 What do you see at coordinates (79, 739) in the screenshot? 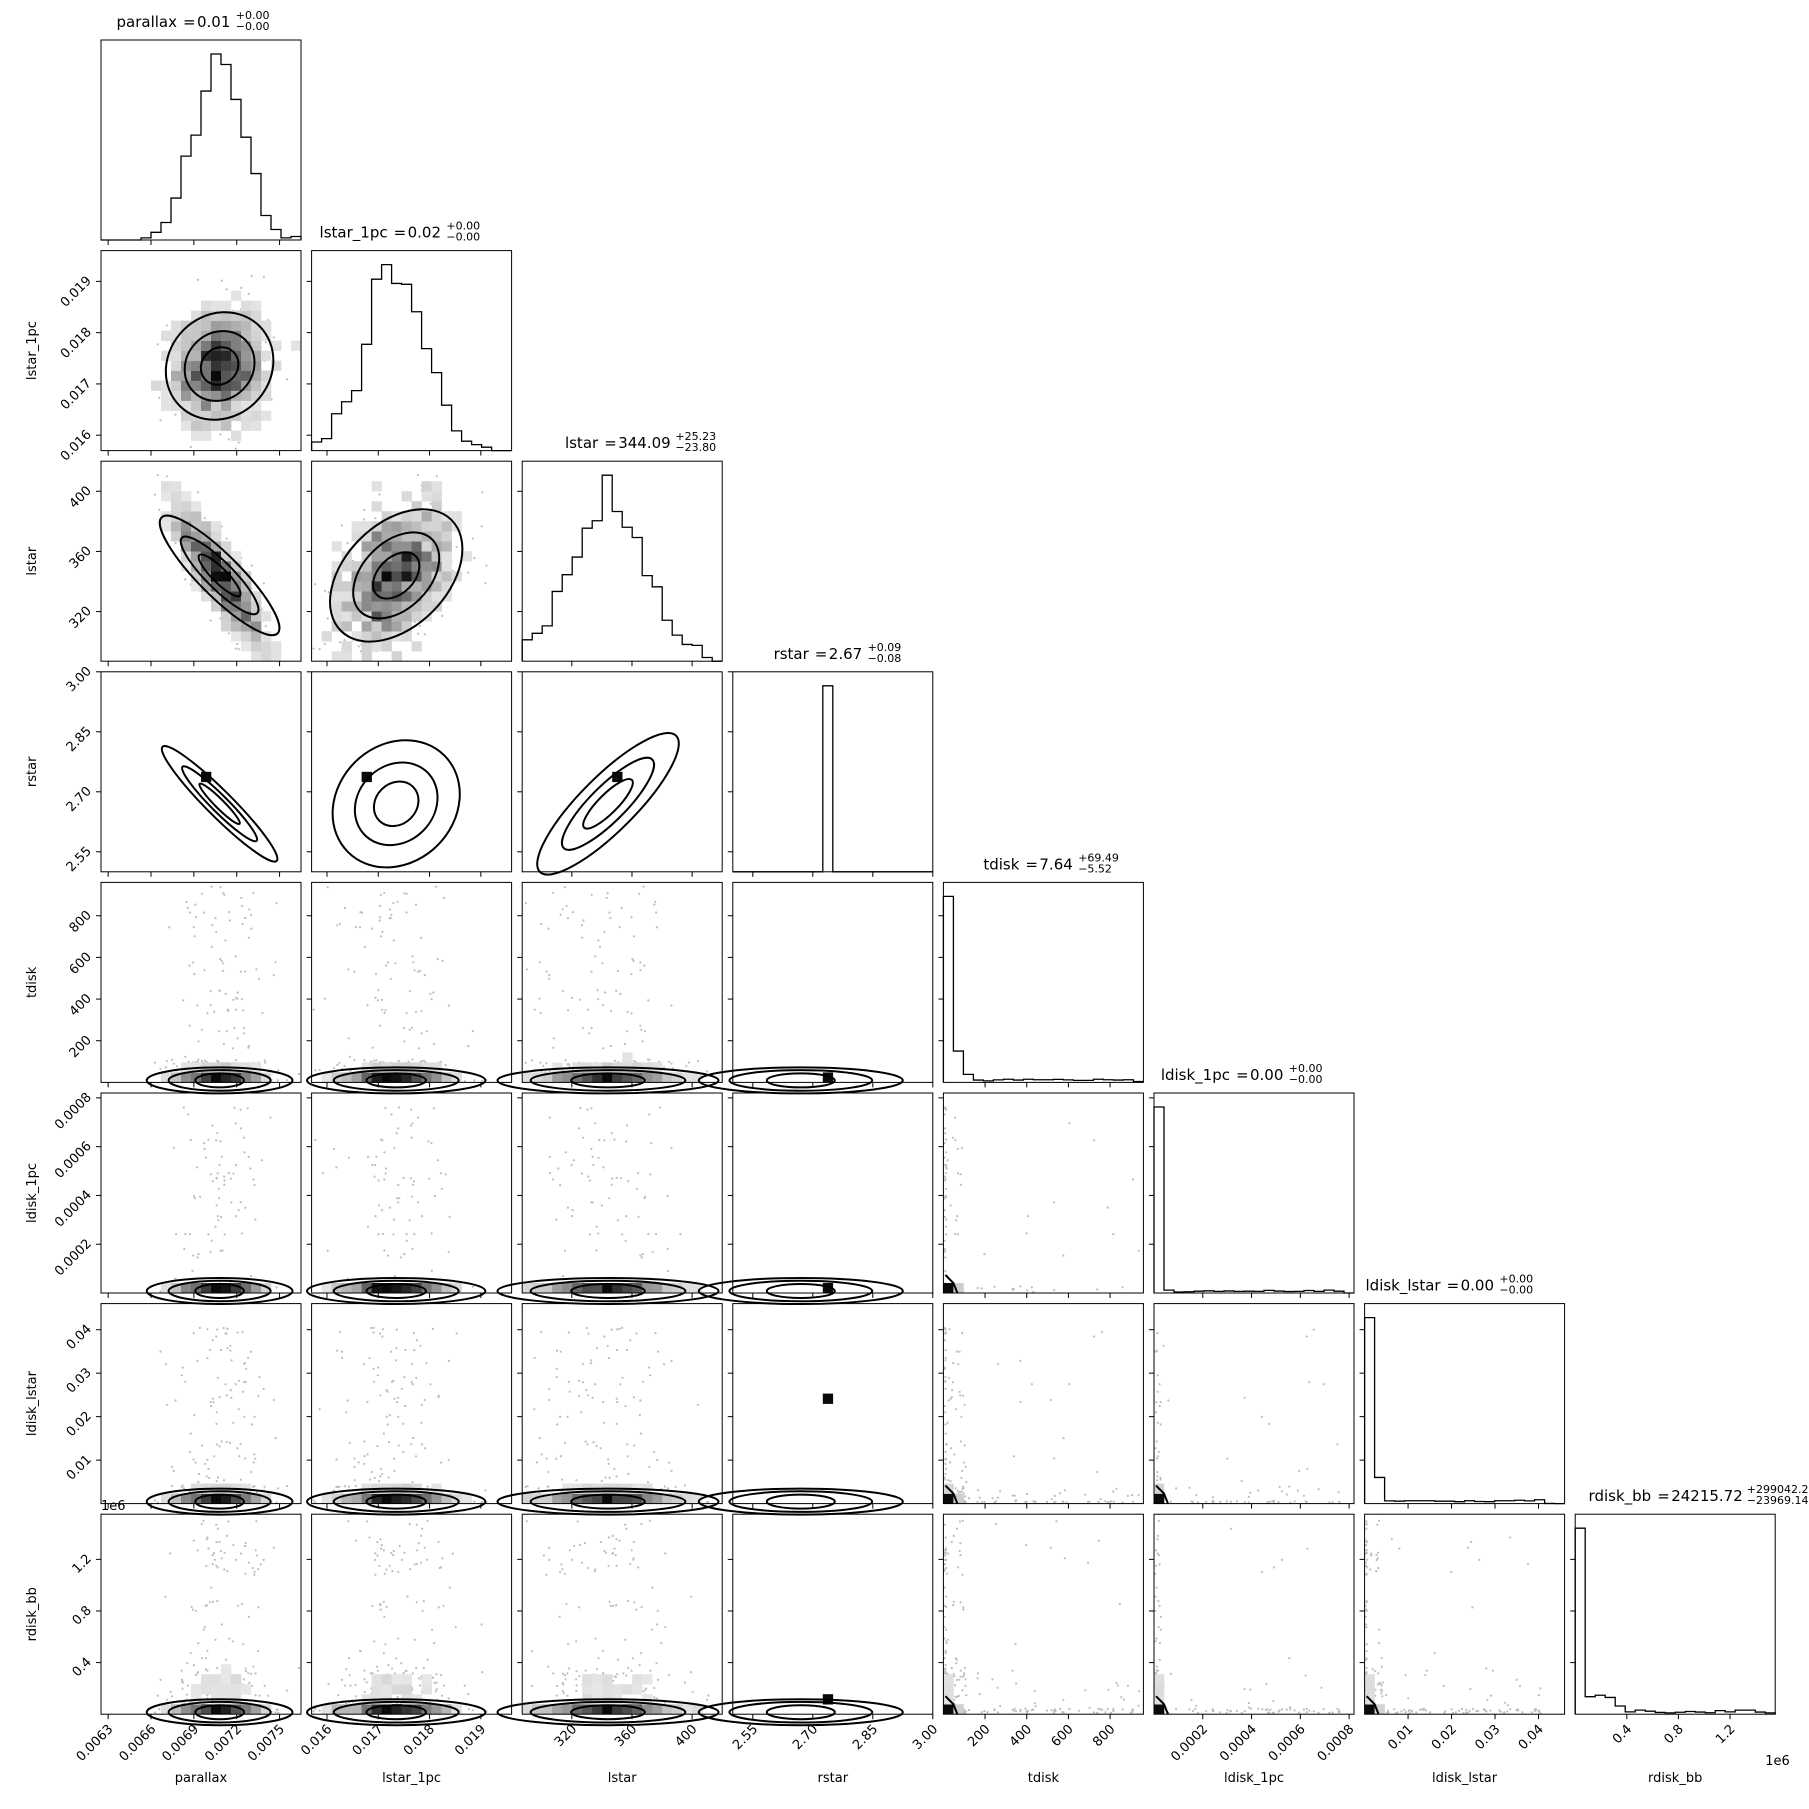
I see `y-tick-label: 2.85` at bounding box center [79, 739].